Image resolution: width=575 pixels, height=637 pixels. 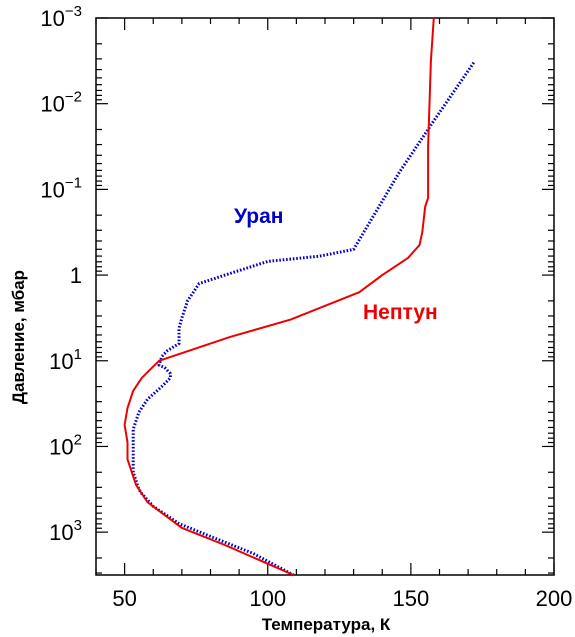 What do you see at coordinates (76, 275) in the screenshot?
I see `y-tick-label: 1` at bounding box center [76, 275].